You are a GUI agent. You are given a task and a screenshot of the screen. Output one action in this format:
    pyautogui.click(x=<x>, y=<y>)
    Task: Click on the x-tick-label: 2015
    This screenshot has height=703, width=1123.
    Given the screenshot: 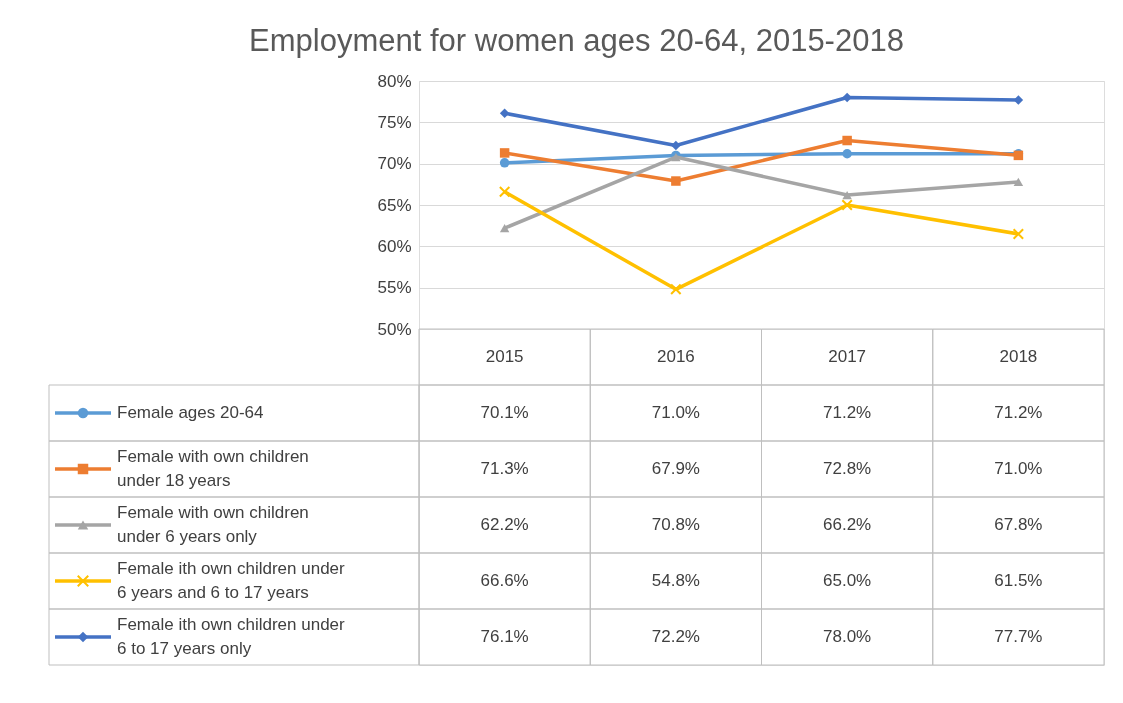 What is the action you would take?
    pyautogui.click(x=504, y=356)
    